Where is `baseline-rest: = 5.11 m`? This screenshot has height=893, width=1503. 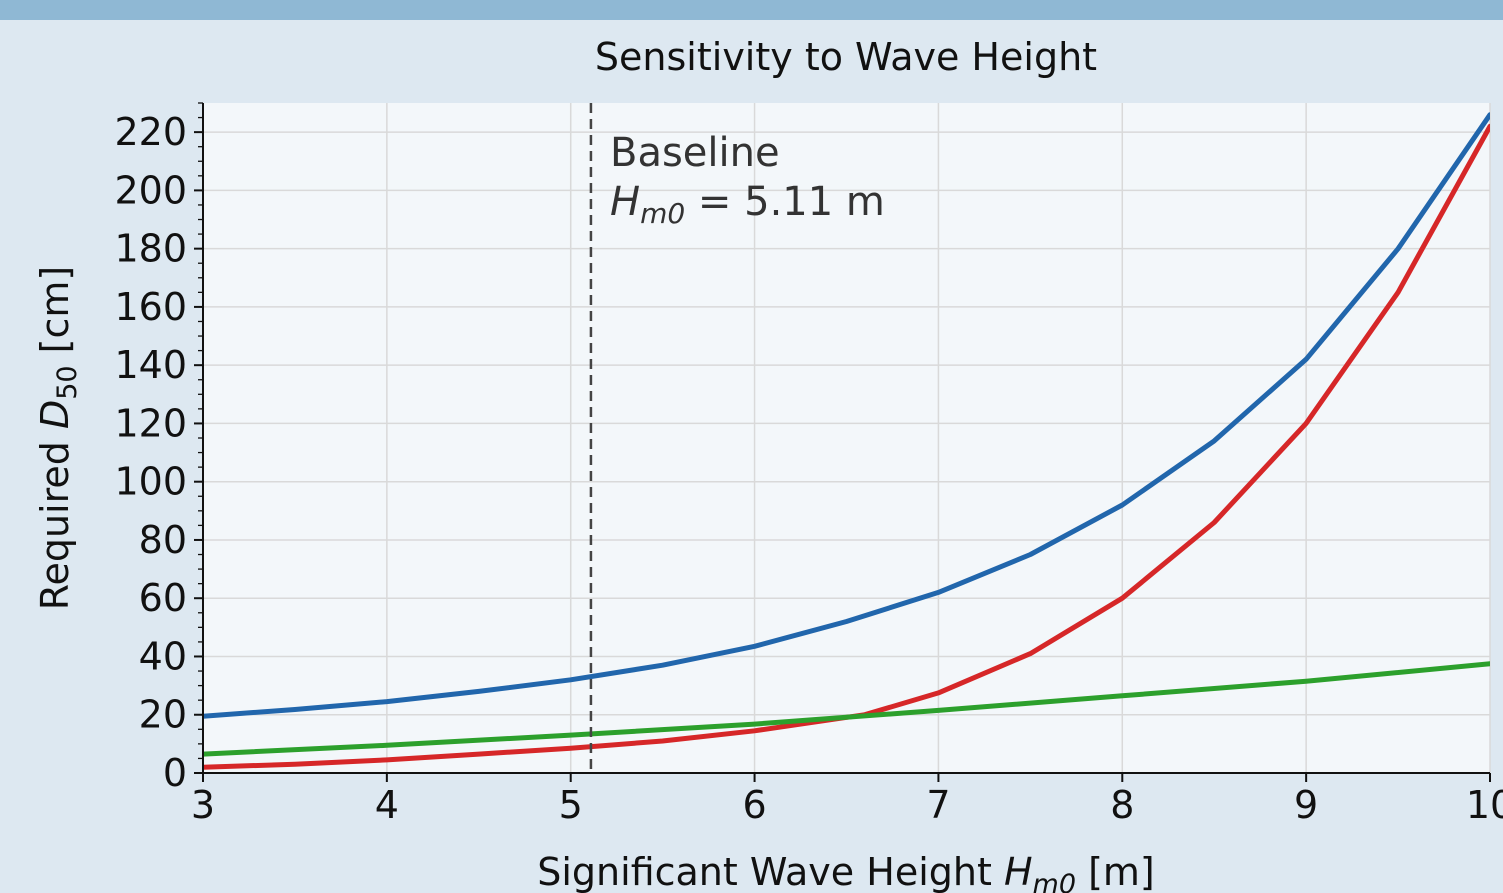
baseline-rest: = 5.11 m is located at coordinates (785, 202).